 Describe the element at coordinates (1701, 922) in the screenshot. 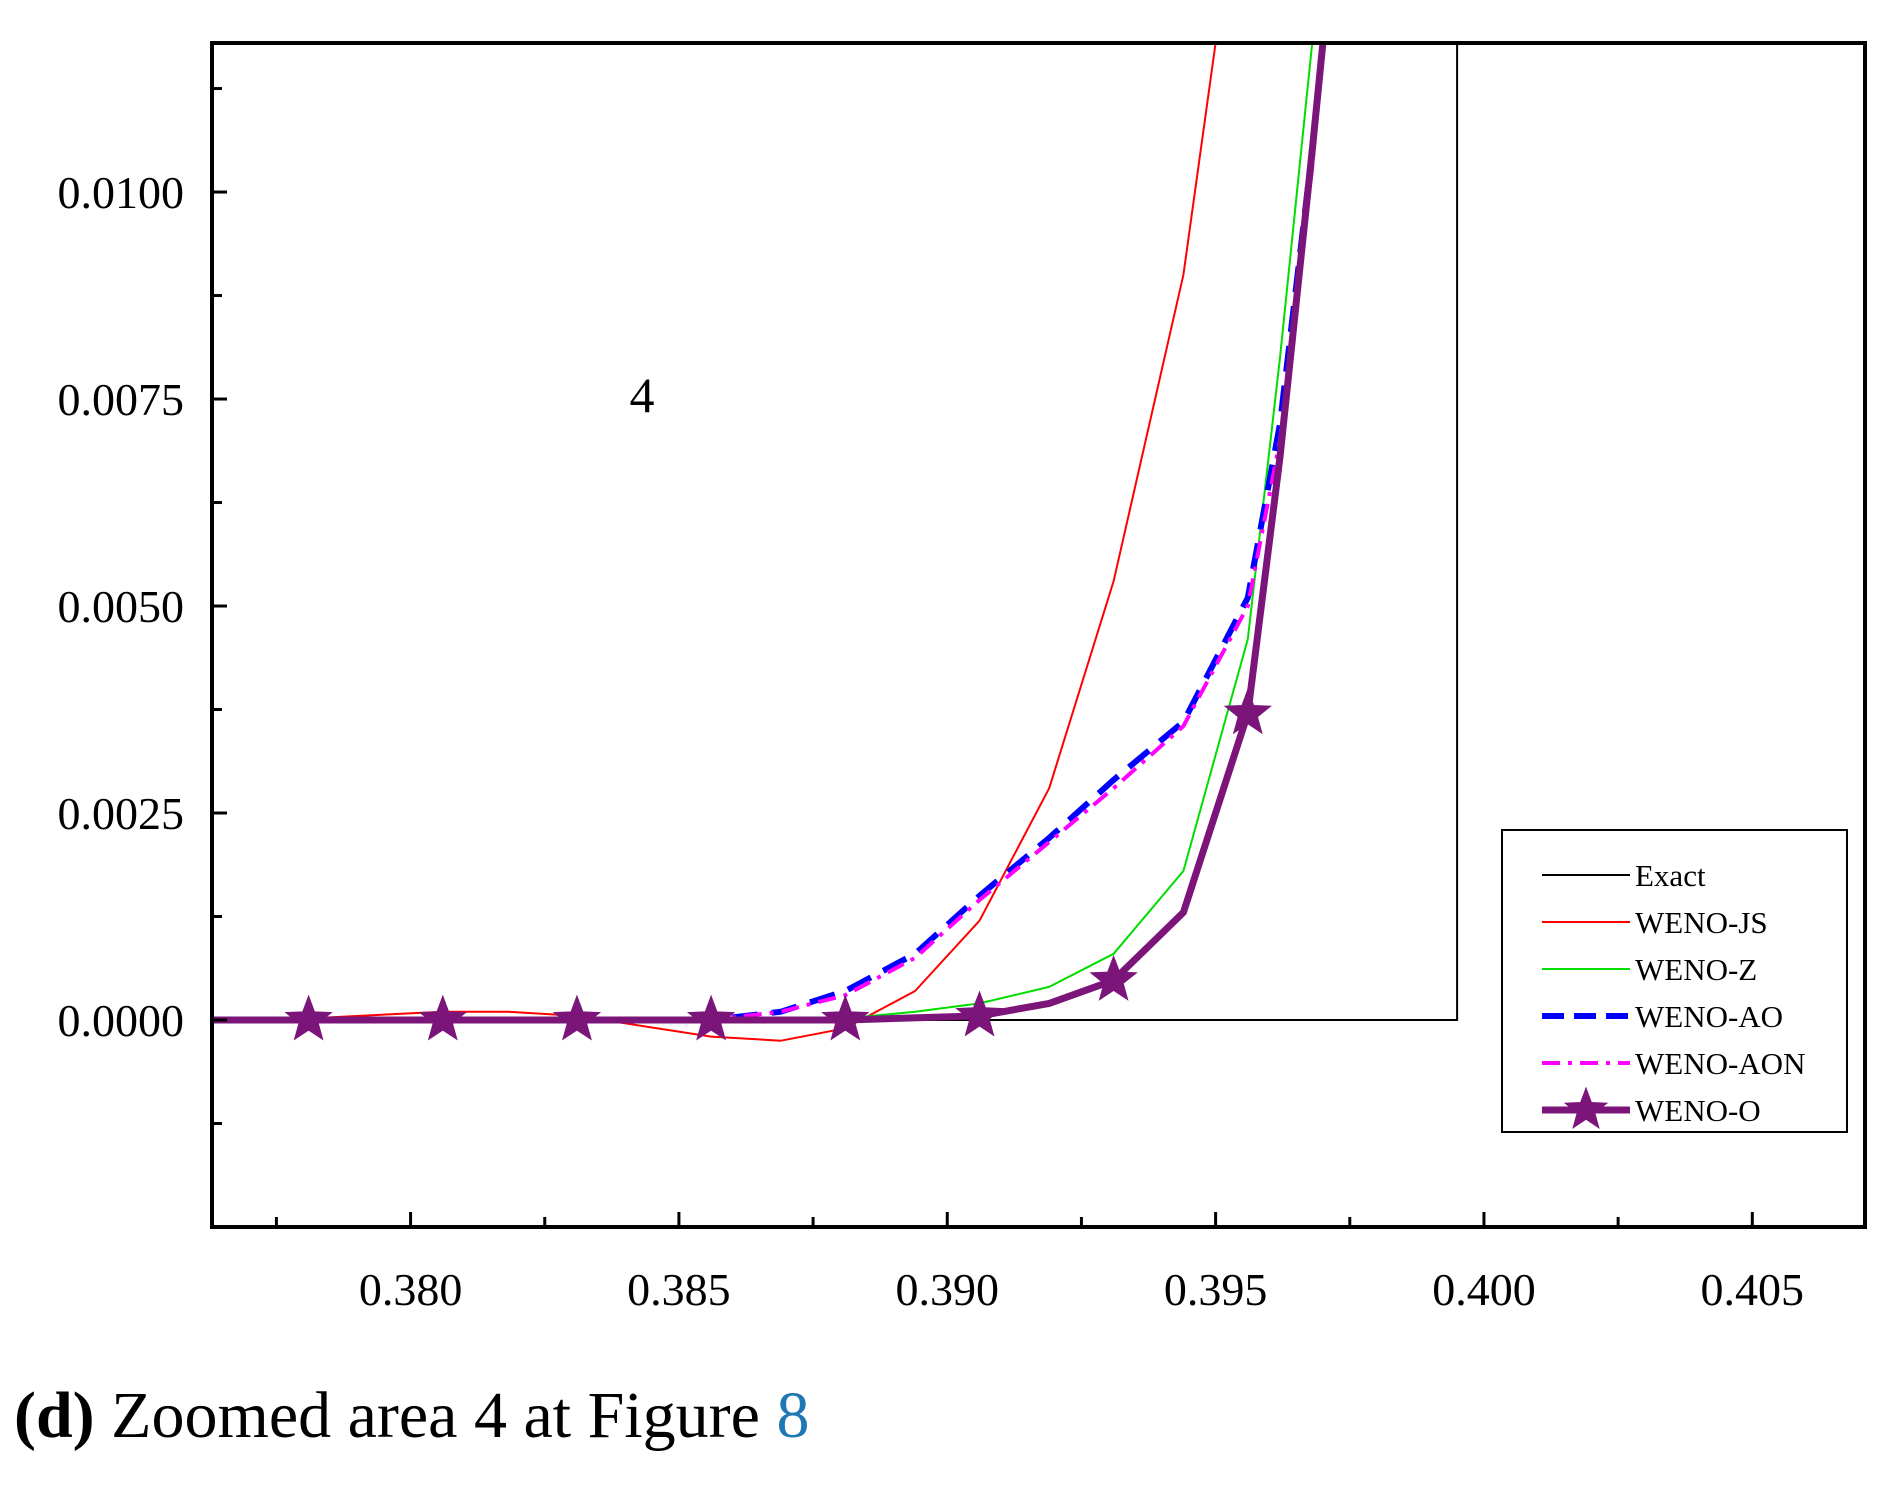

I see `legend-label-weno-js: WENO-JS` at that location.